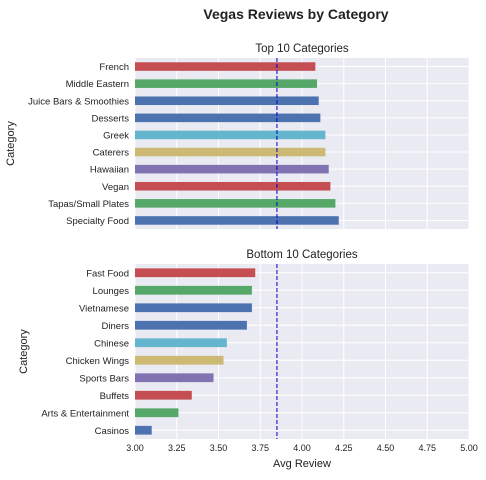  What do you see at coordinates (115, 187) in the screenshot?
I see `category-tick-label: Vegan` at bounding box center [115, 187].